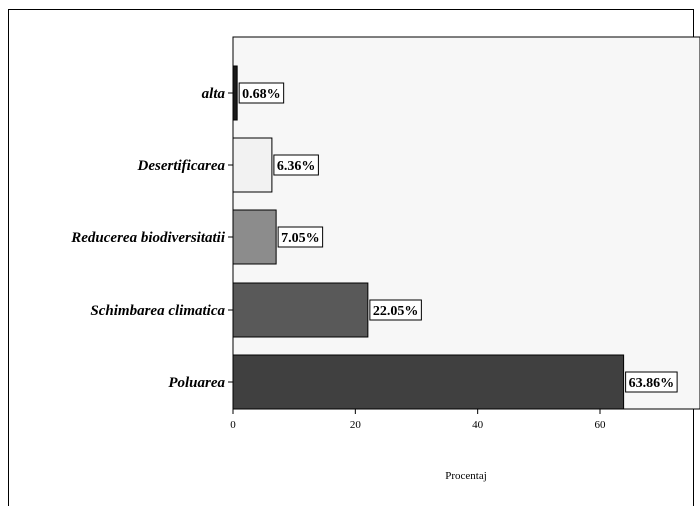 Image resolution: width=700 pixels, height=506 pixels. I want to click on category-label: Desertificarea, so click(181, 166).